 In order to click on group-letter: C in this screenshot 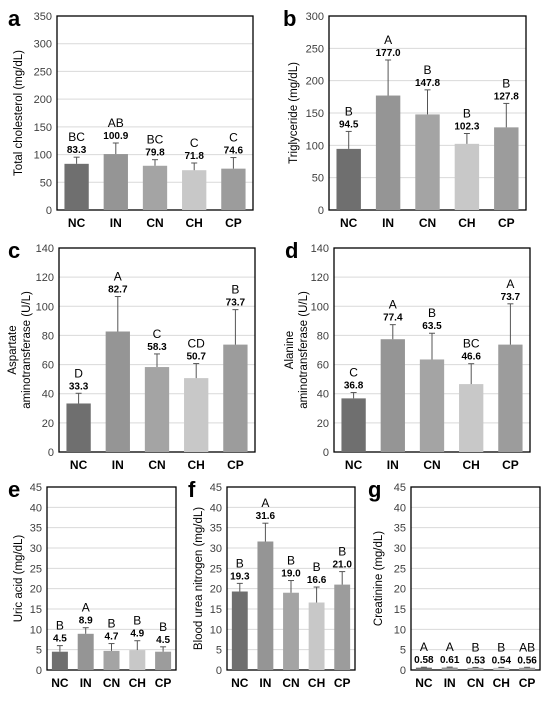, I will do `click(194, 143)`.